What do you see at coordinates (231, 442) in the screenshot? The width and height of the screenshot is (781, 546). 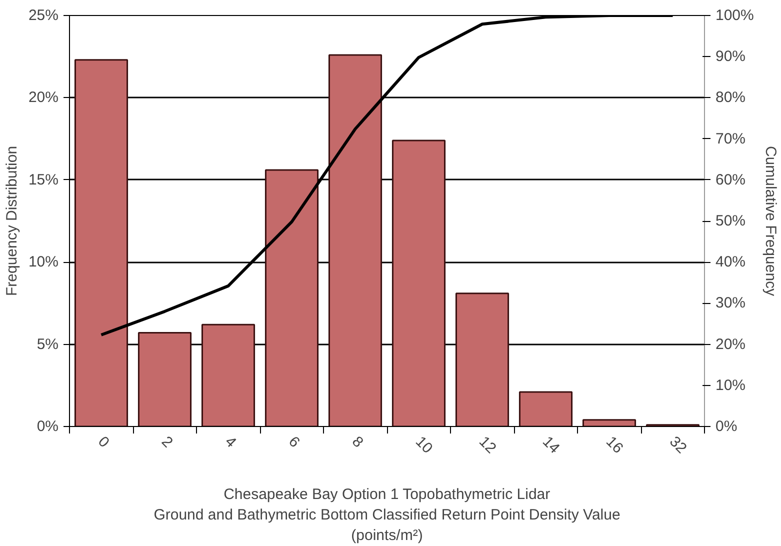 I see `x-tick-label: 4` at bounding box center [231, 442].